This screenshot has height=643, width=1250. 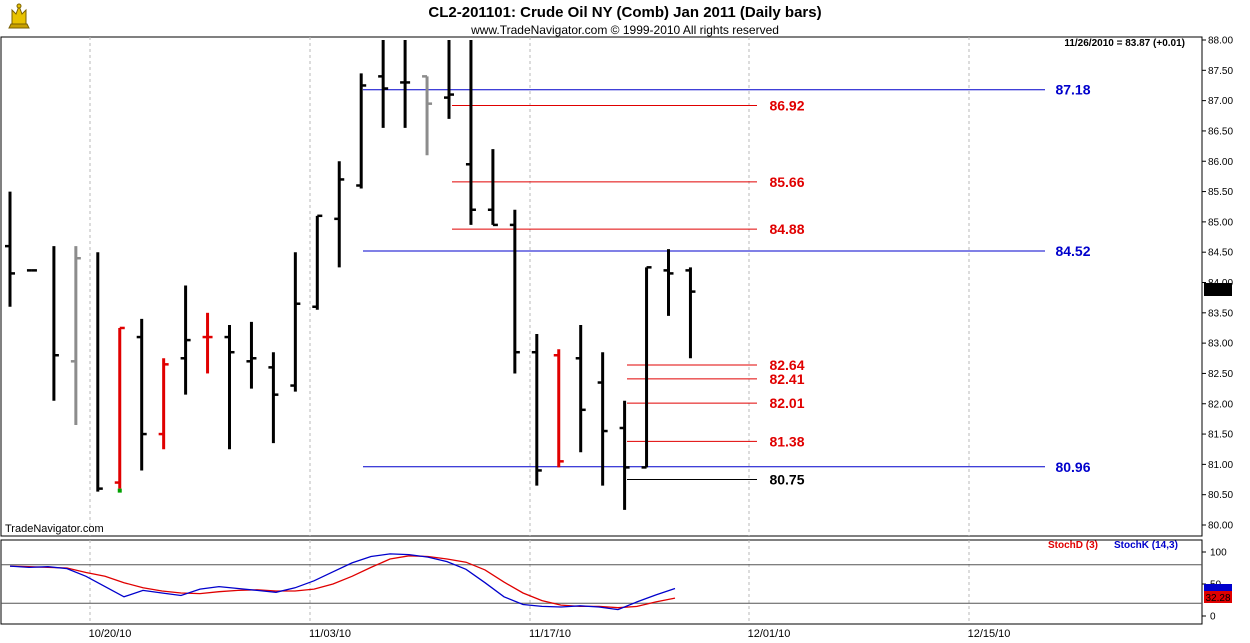 I want to click on date-tick-label: 11/03/10, so click(x=330, y=634).